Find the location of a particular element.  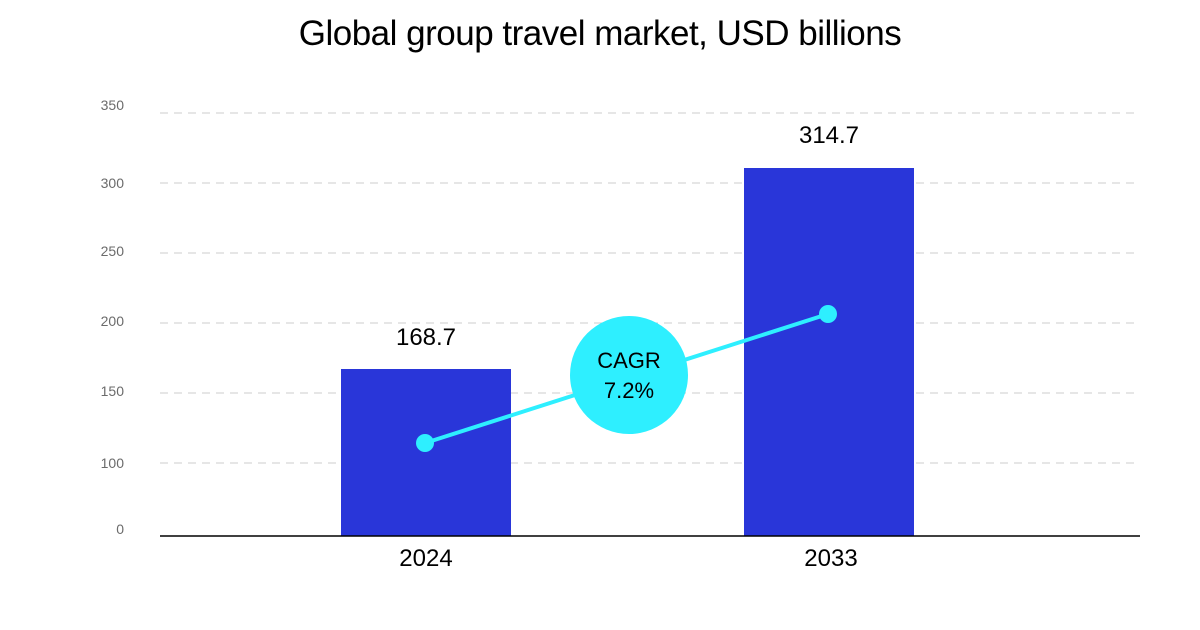

value-label-2024: 168.7 is located at coordinates (426, 337).